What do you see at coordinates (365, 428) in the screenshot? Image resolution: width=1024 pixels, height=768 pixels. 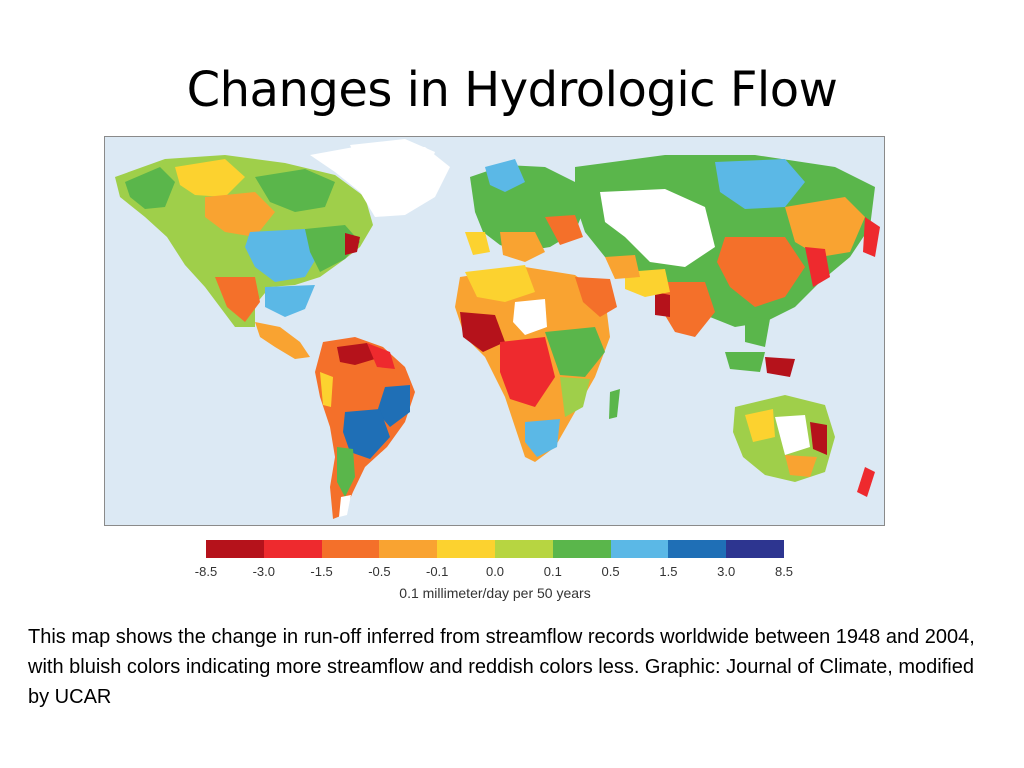 I see `south-america` at bounding box center [365, 428].